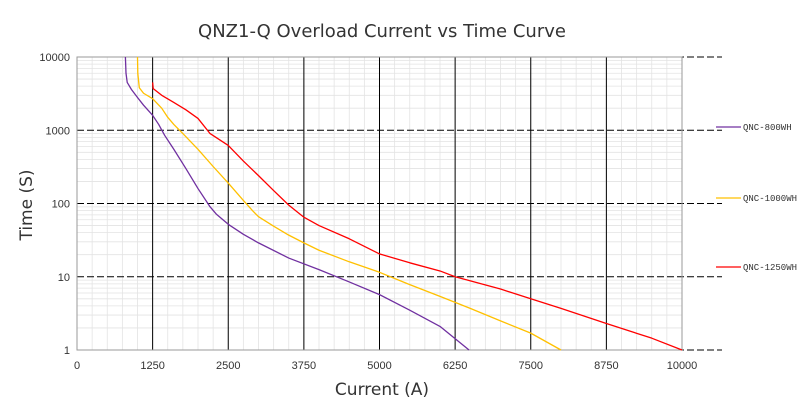  I want to click on legend-label: QNC-1250WH, so click(770, 268).